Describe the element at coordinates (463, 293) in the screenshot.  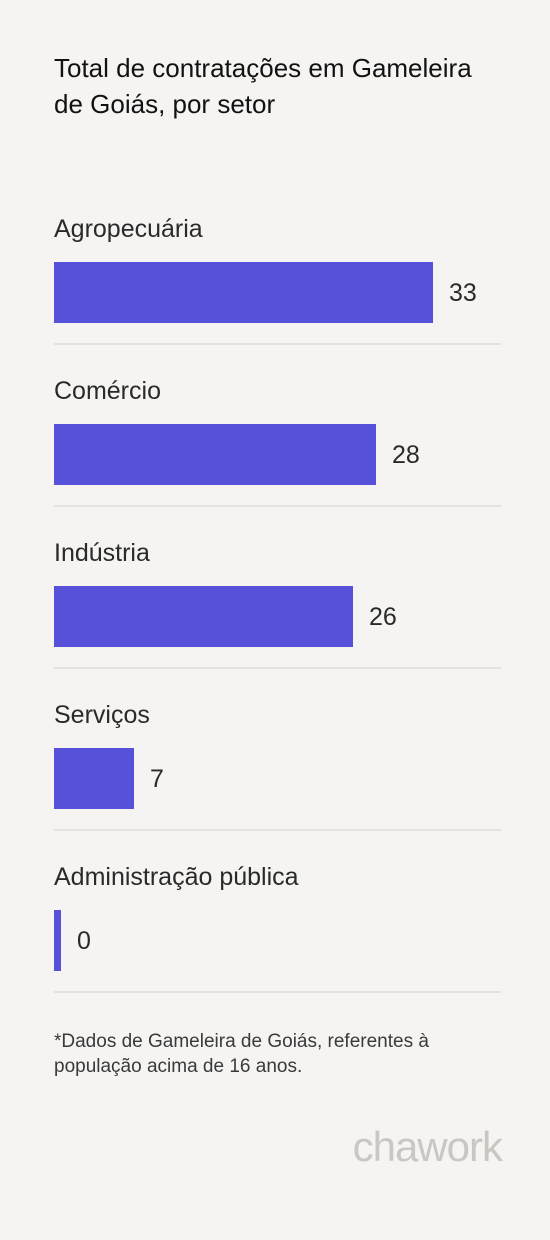
I see `data-label: 33` at that location.